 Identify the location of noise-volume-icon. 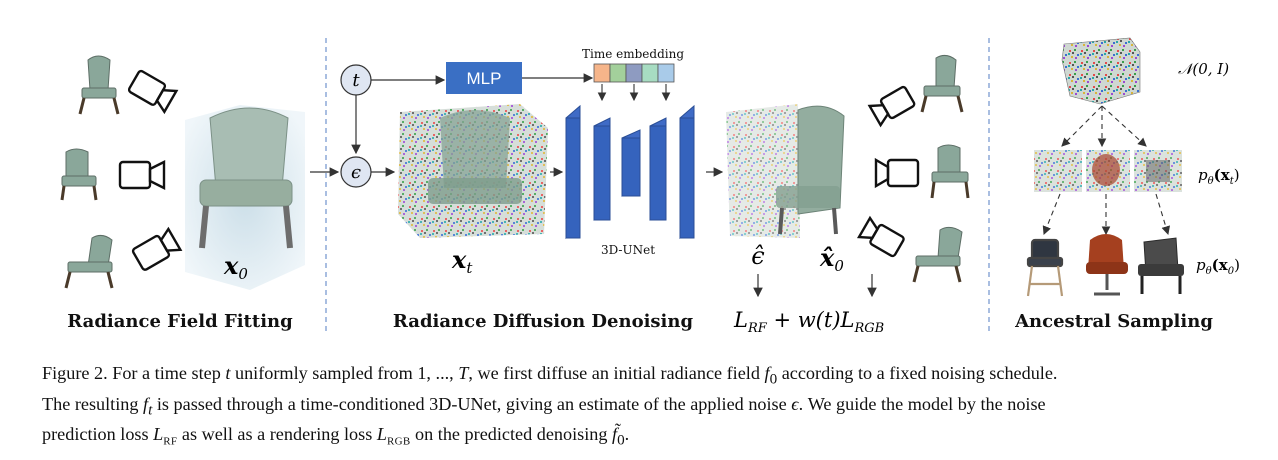
(1101, 71).